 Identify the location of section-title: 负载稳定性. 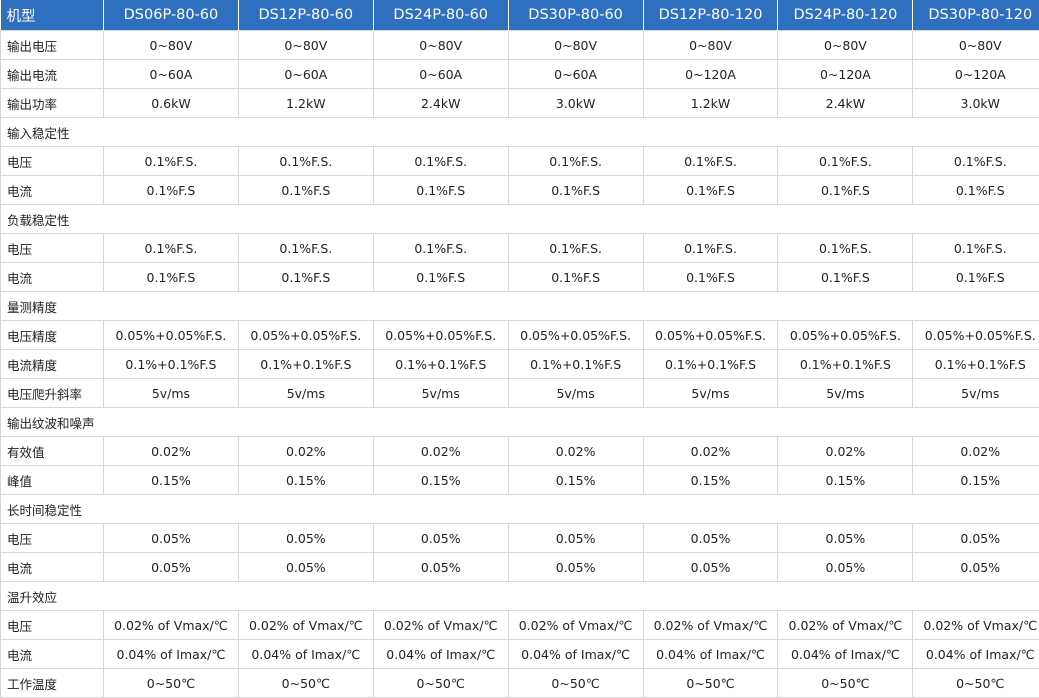
(520, 219).